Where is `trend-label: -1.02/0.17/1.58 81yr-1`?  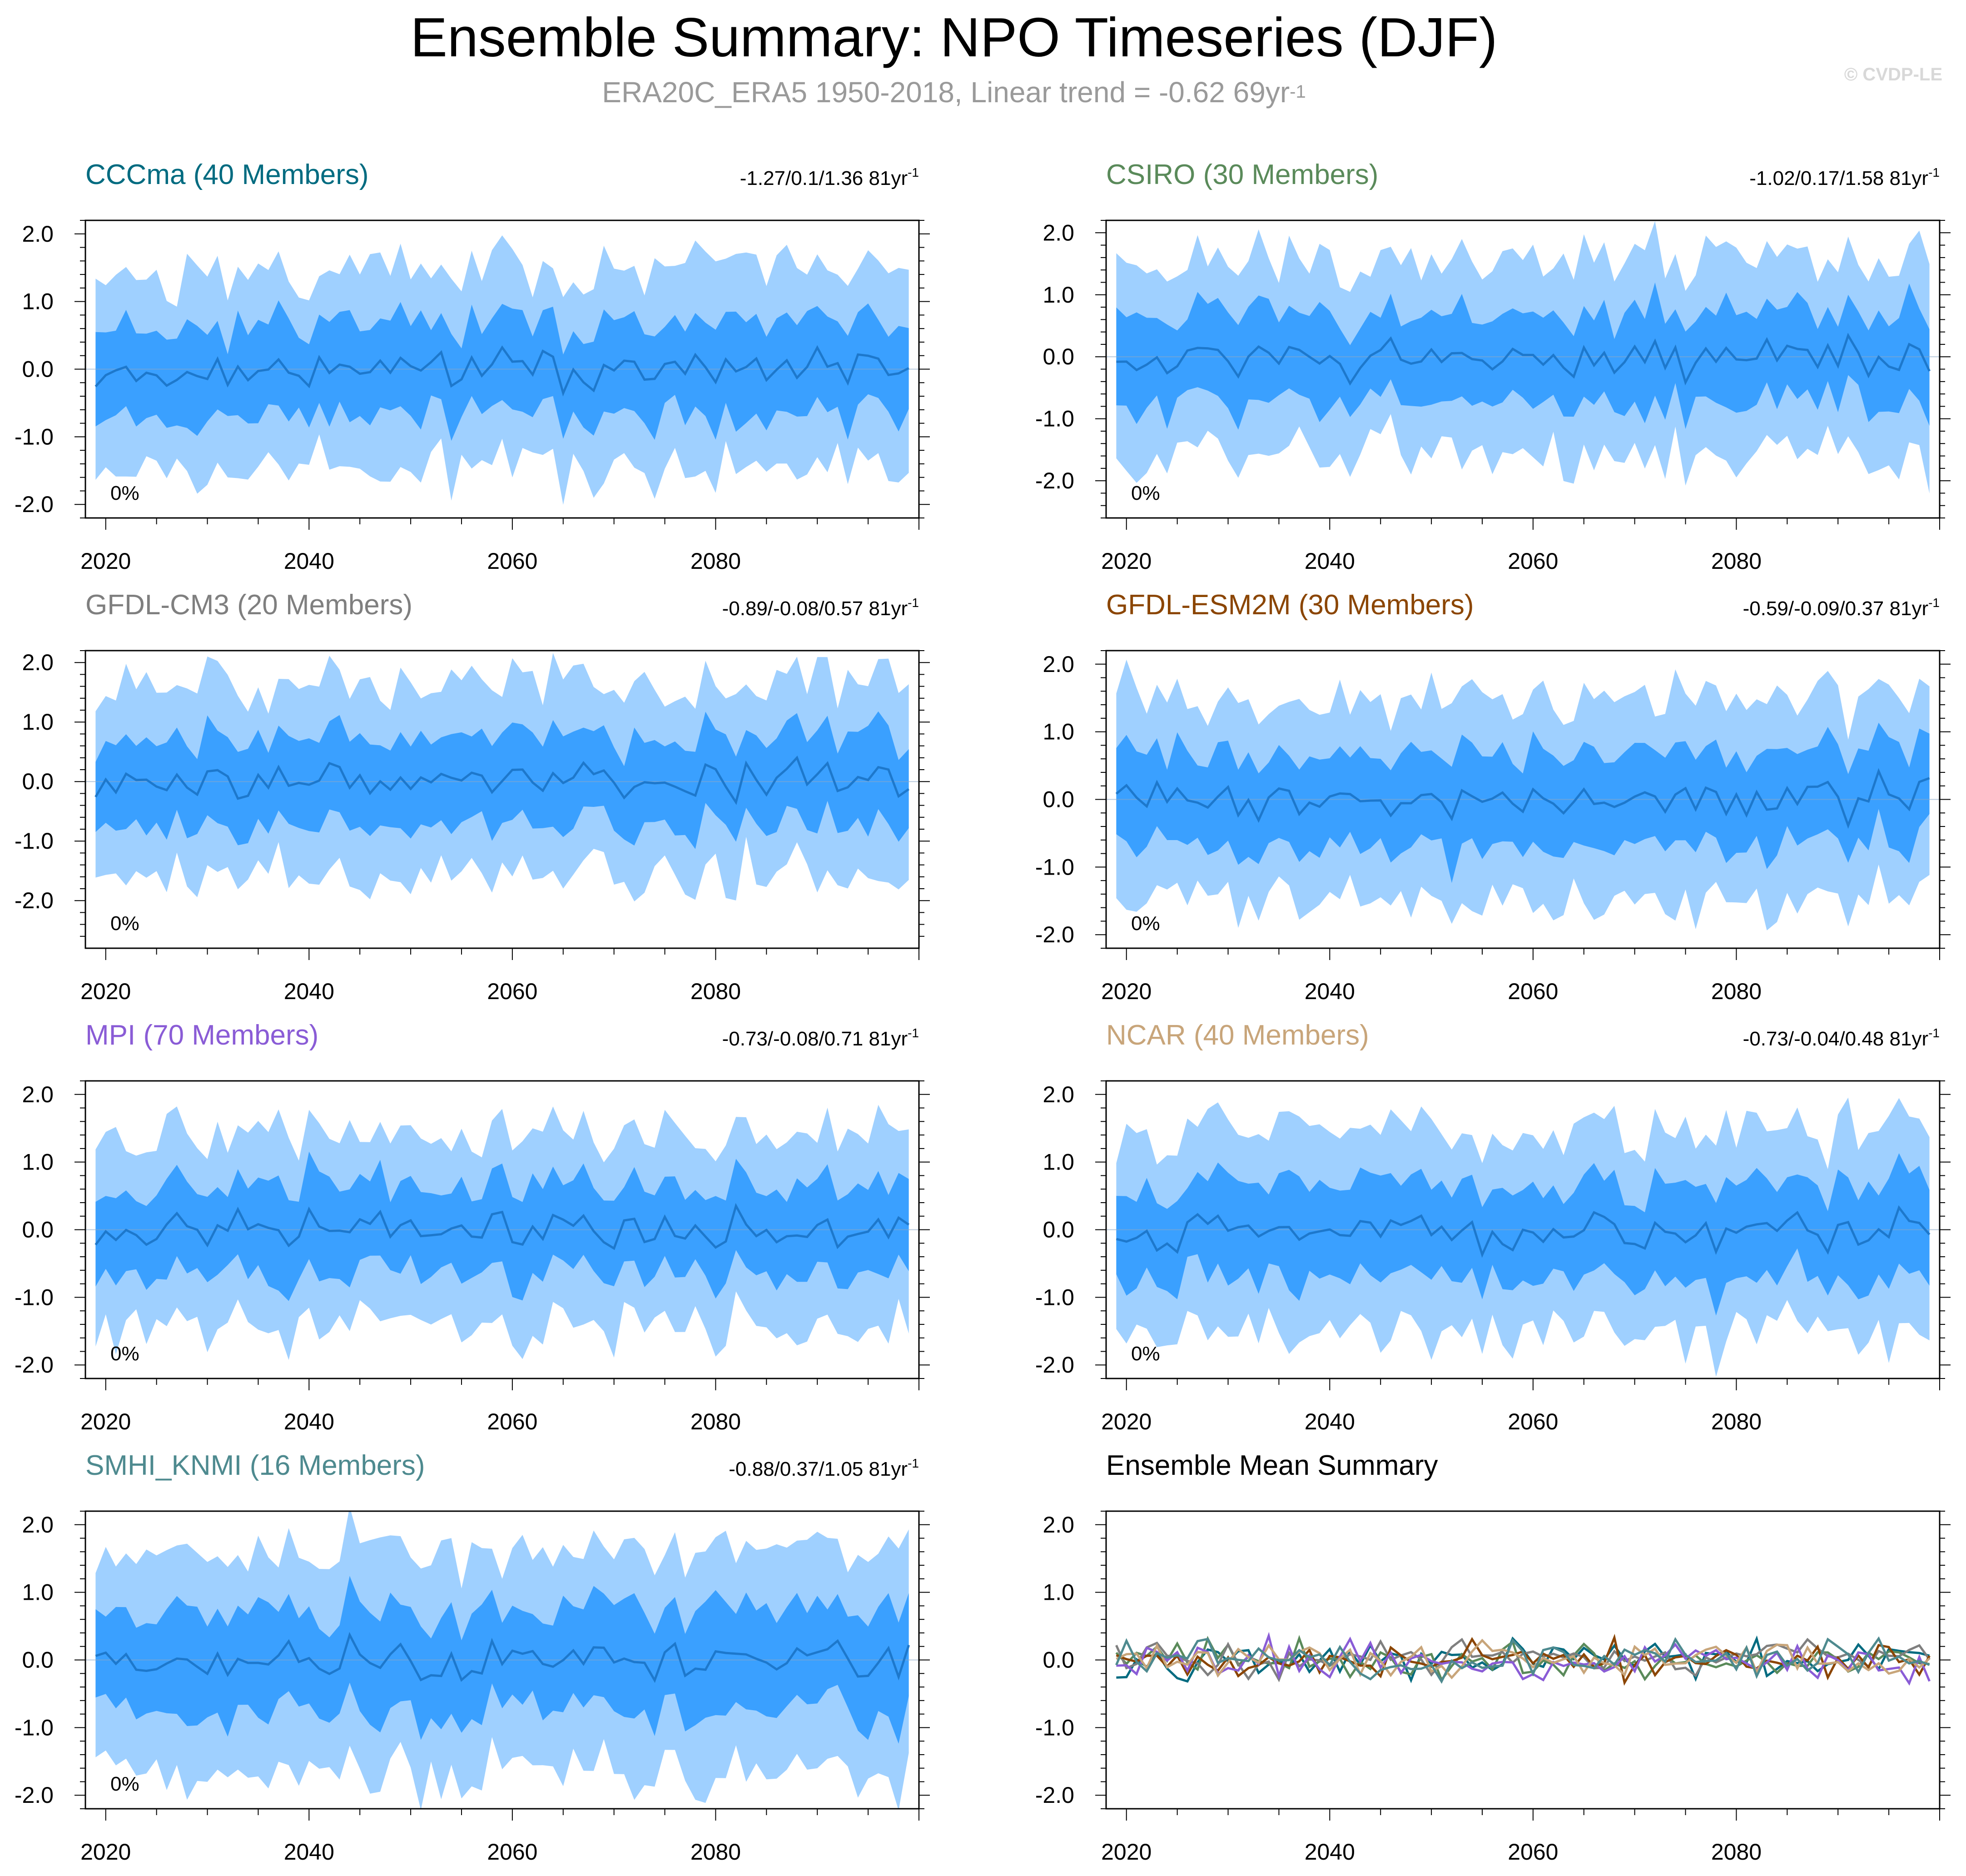 trend-label: -1.02/0.17/1.58 81yr-1 is located at coordinates (1844, 177).